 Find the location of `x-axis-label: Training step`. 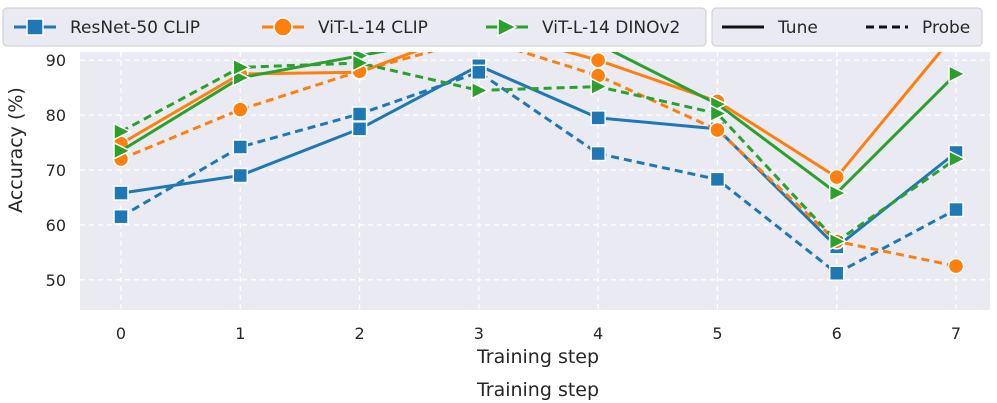

x-axis-label: Training step is located at coordinates (537, 357).